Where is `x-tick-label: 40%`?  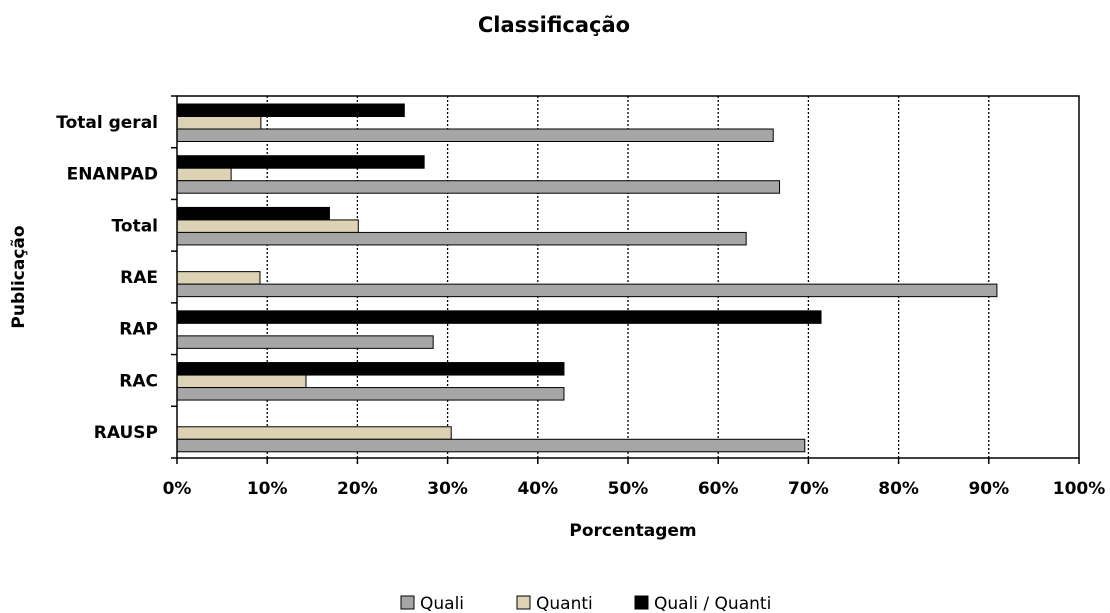
x-tick-label: 40% is located at coordinates (537, 489).